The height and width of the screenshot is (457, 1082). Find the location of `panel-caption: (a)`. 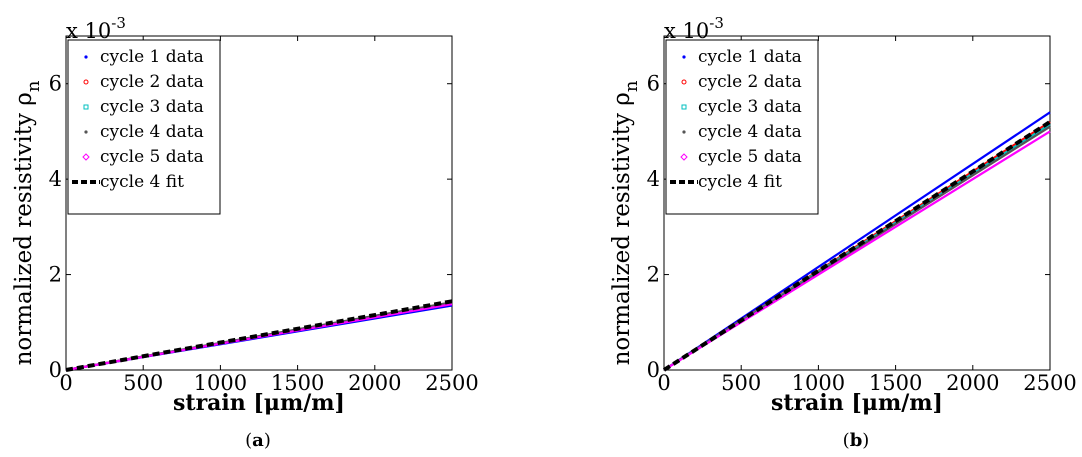

panel-caption: (a) is located at coordinates (258, 440).